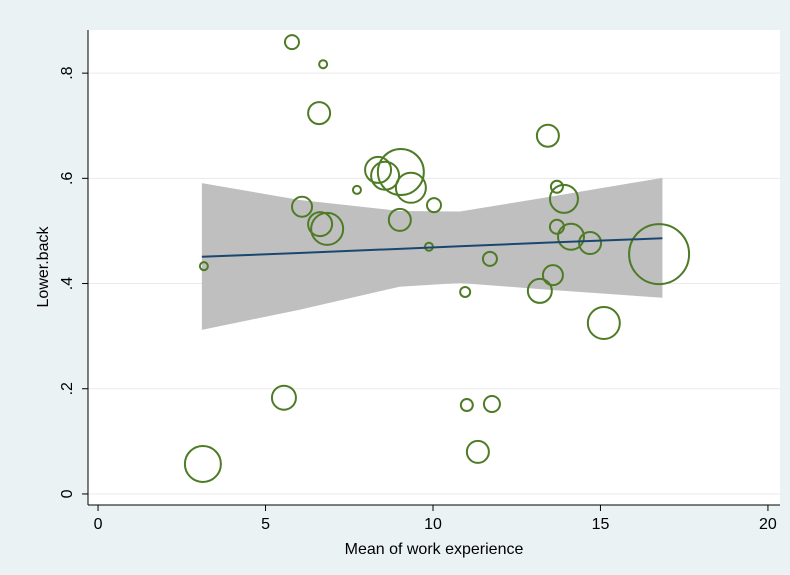 The width and height of the screenshot is (790, 575). What do you see at coordinates (265, 524) in the screenshot?
I see `x-tick-label: 5` at bounding box center [265, 524].